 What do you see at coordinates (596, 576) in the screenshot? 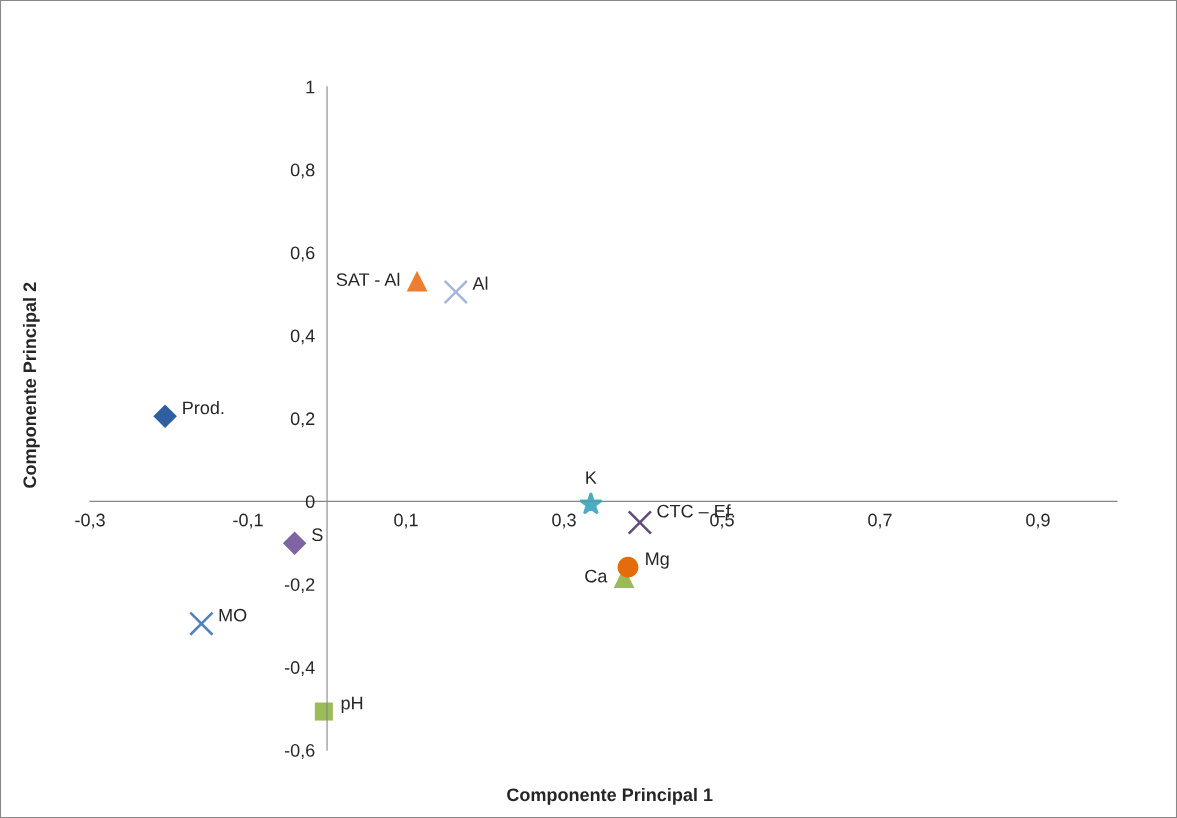
I see `series-label: Ca` at bounding box center [596, 576].